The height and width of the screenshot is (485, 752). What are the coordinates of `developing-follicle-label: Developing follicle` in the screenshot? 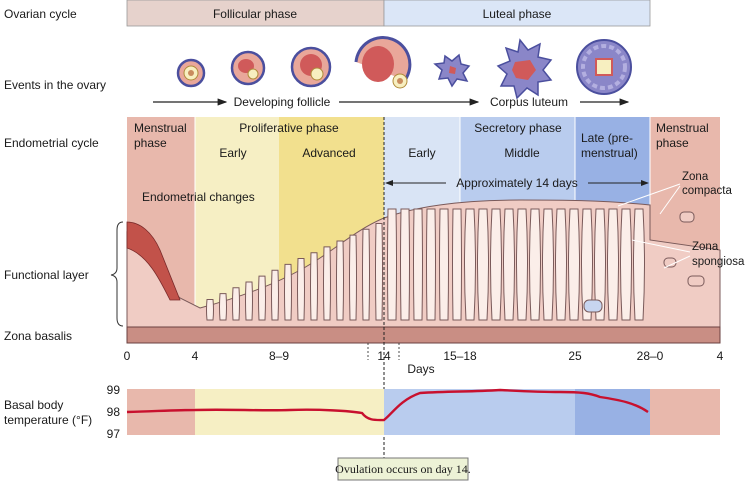 It's located at (282, 102).